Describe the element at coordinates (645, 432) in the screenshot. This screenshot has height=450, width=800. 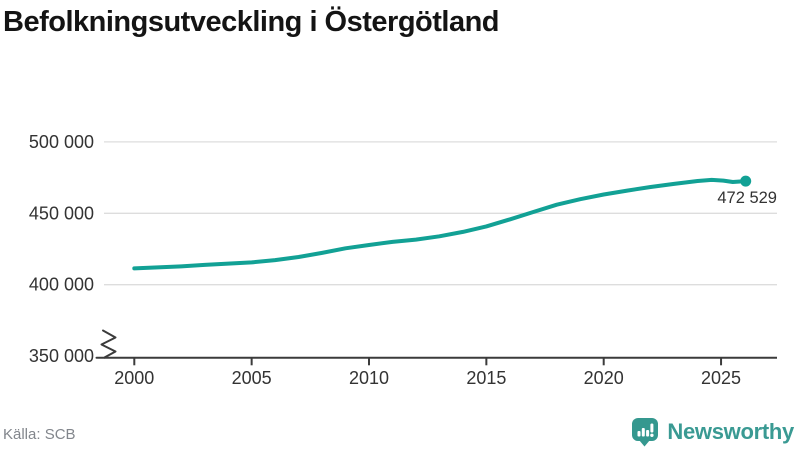
I see `newsworthy-bubble-chart-icon` at that location.